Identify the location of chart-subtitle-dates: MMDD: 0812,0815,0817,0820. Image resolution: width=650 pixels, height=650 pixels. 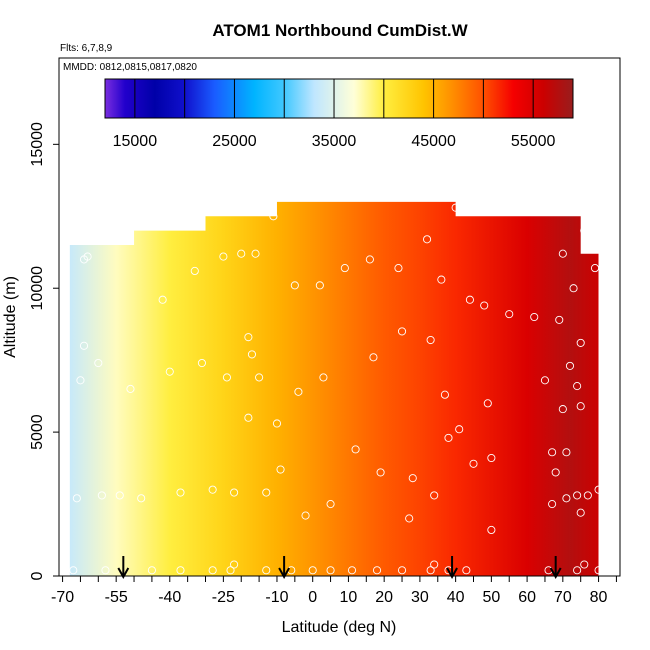
(130, 67).